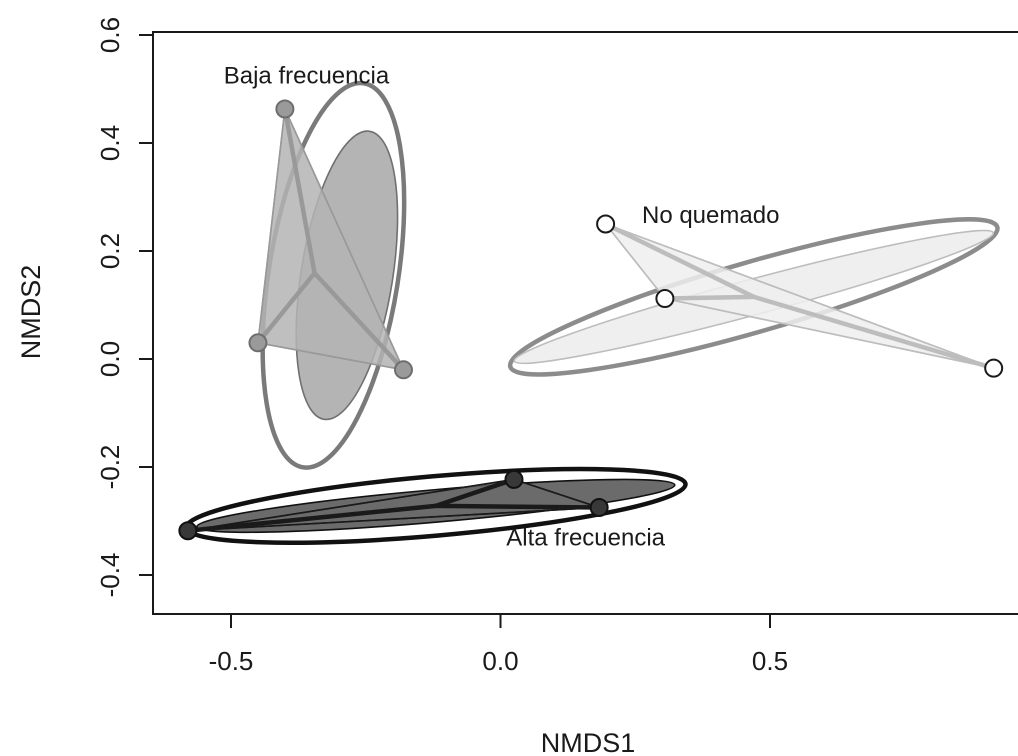 This screenshot has width=1018, height=756. I want to click on group-label: No quemado, so click(710, 215).